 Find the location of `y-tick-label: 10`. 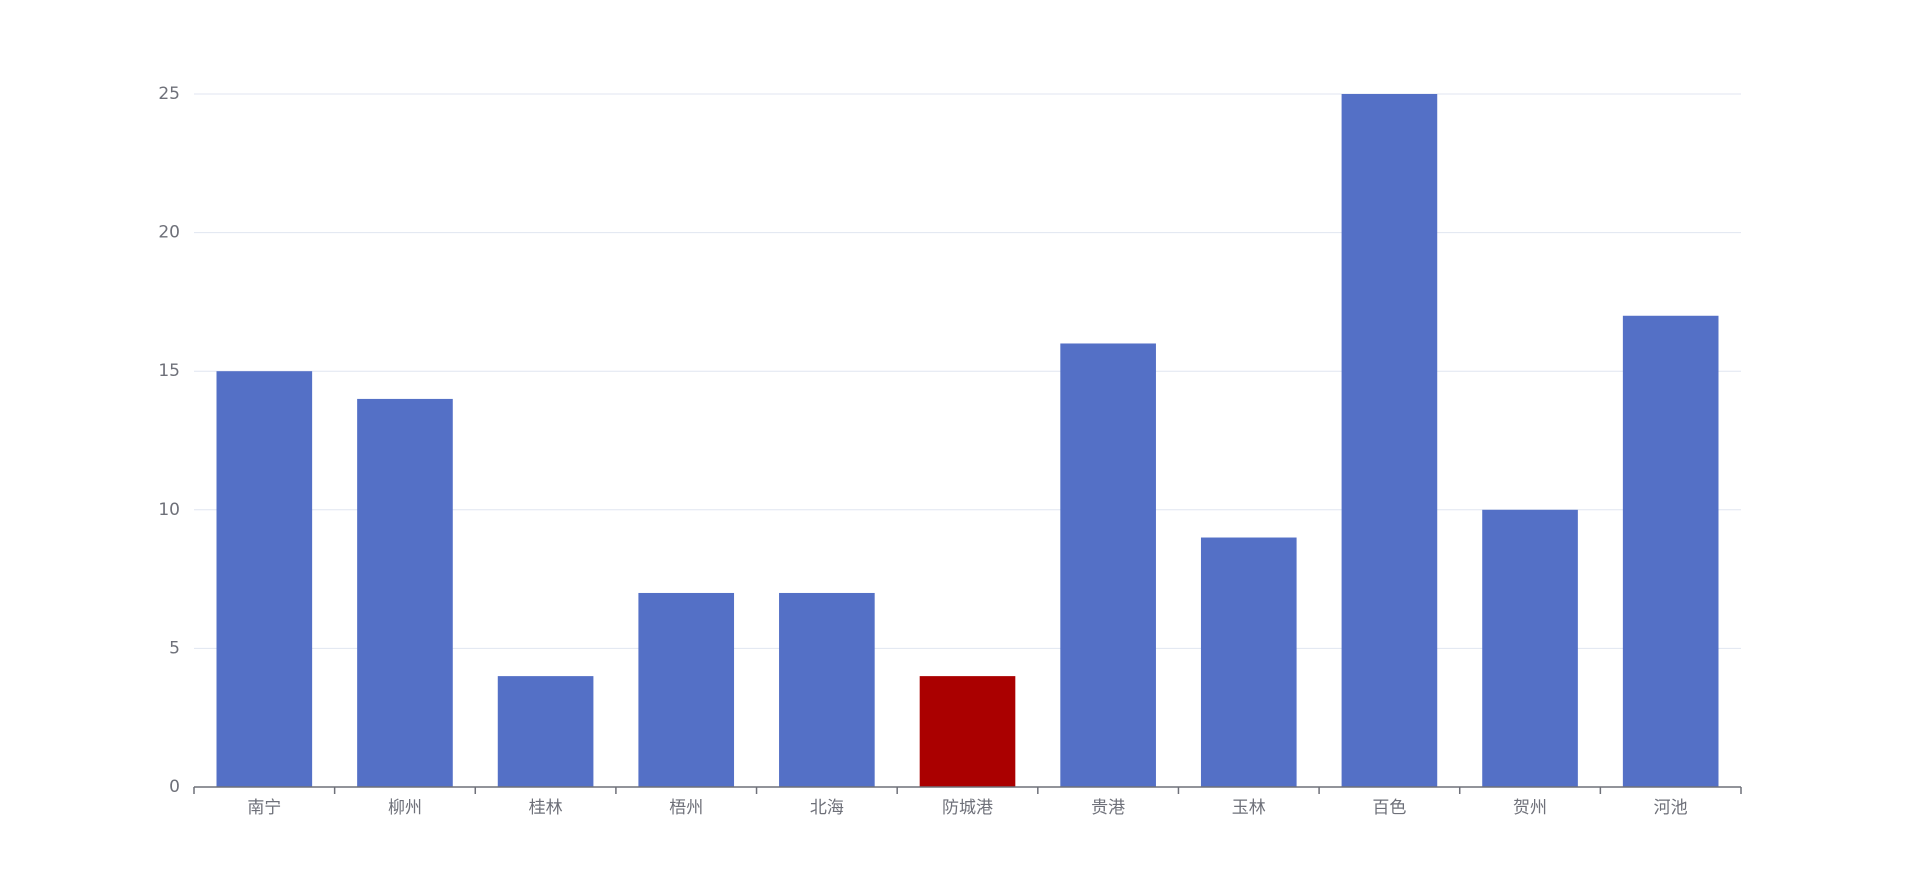

y-tick-label: 10 is located at coordinates (169, 510).